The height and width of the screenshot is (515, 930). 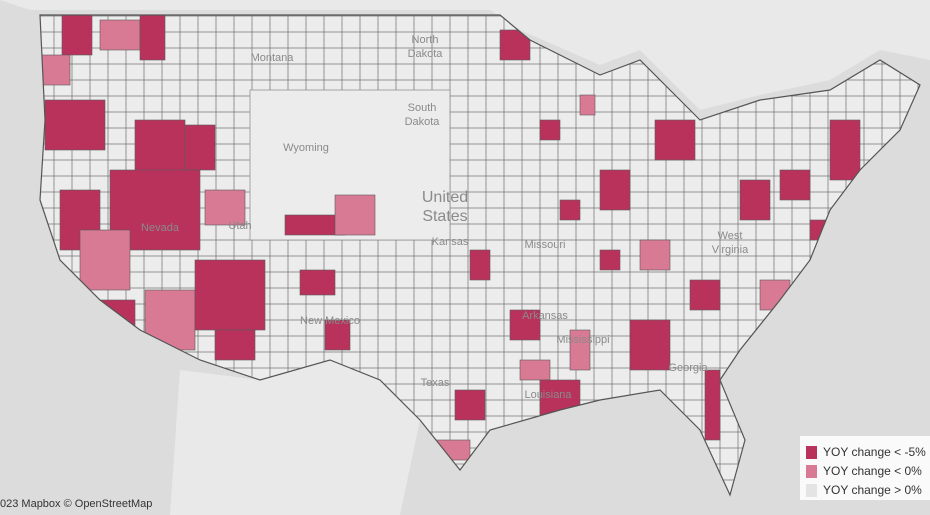 What do you see at coordinates (273, 58) in the screenshot?
I see `place-label: Montana` at bounding box center [273, 58].